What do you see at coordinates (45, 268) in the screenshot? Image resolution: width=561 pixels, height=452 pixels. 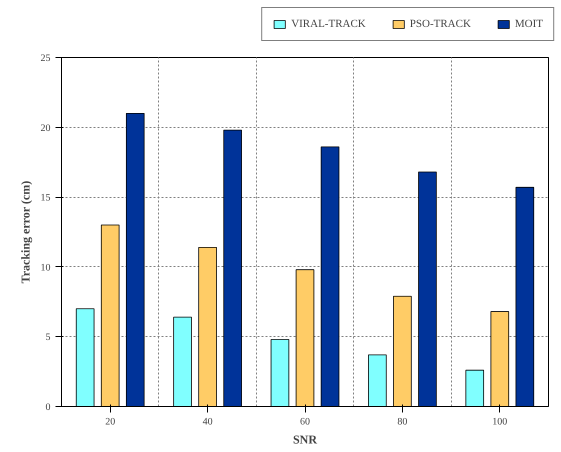 I see `y-tick-label: 10` at bounding box center [45, 268].